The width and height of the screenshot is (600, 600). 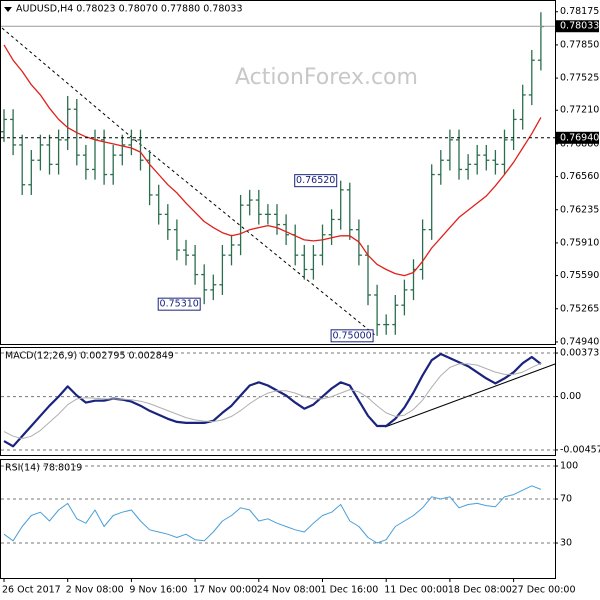 I want to click on y-tick-label: 0.76560, so click(x=579, y=176).